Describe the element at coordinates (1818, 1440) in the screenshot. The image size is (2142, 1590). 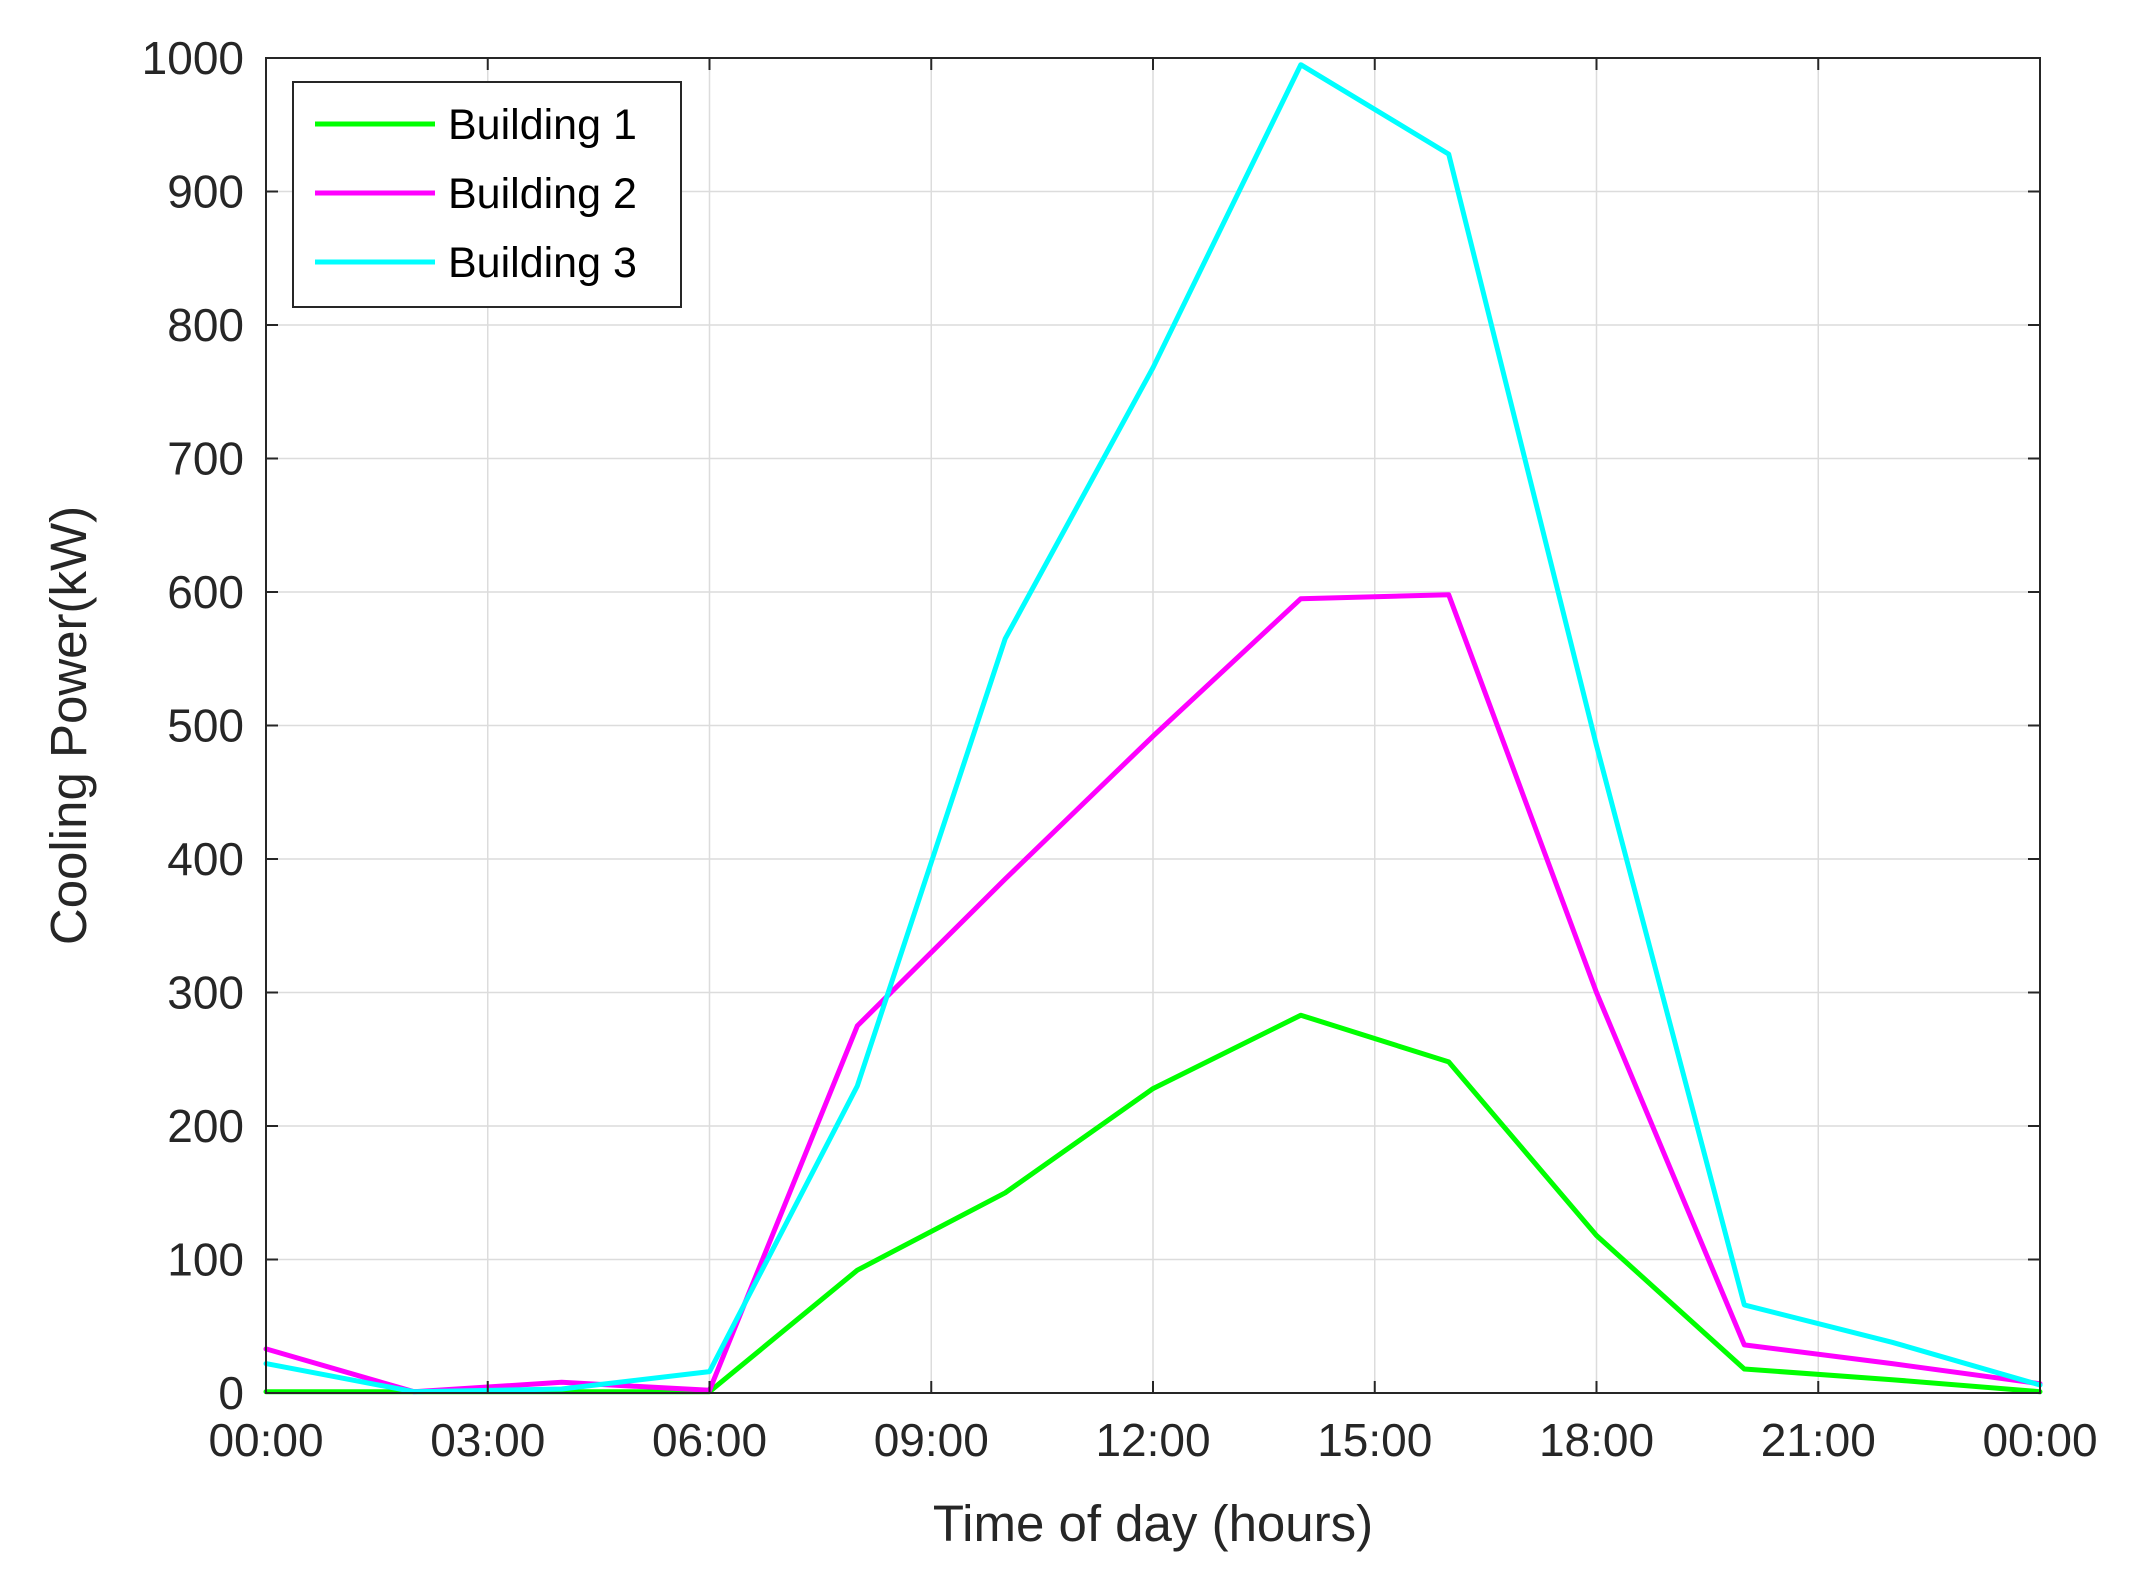
I see `x-tick-label: 21:00` at that location.